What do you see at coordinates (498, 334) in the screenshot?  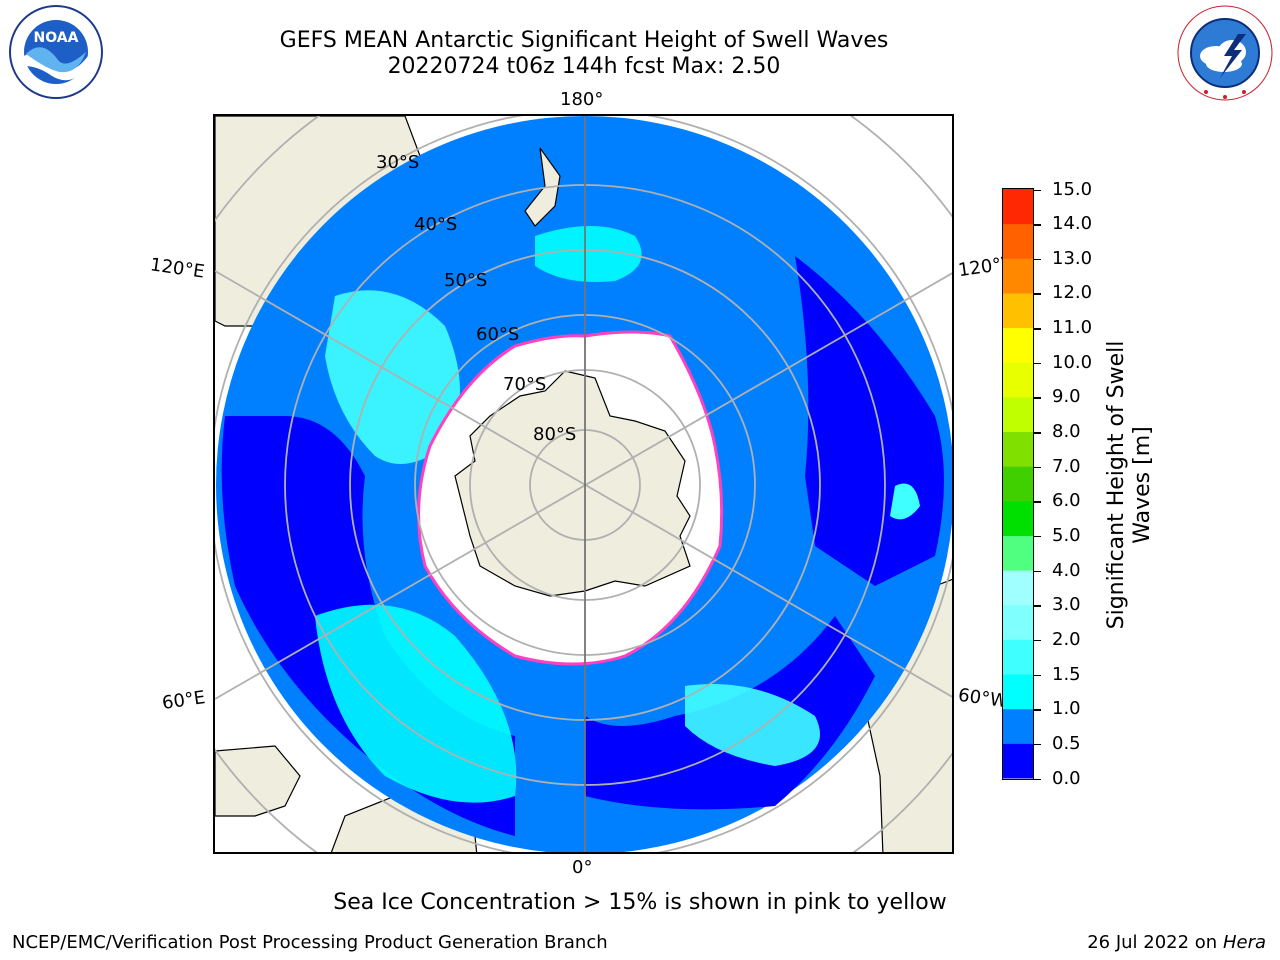 I see `lat-label-60s: 60°S` at bounding box center [498, 334].